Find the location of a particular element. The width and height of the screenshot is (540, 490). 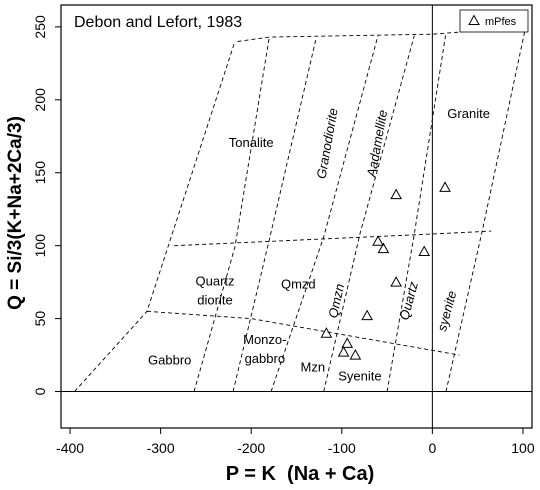

field-label: Syenite is located at coordinates (359, 375).